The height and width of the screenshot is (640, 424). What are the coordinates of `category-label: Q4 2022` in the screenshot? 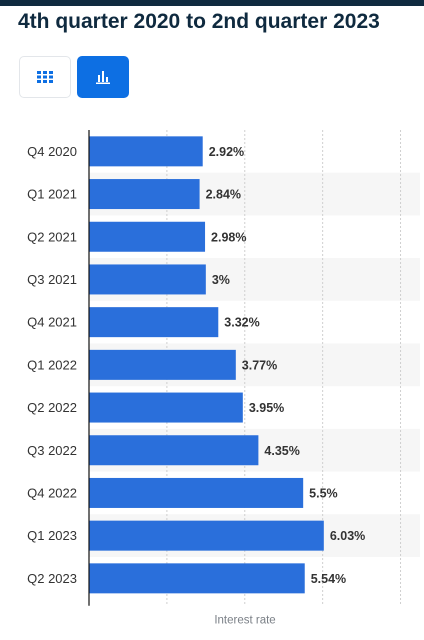 It's located at (52, 492).